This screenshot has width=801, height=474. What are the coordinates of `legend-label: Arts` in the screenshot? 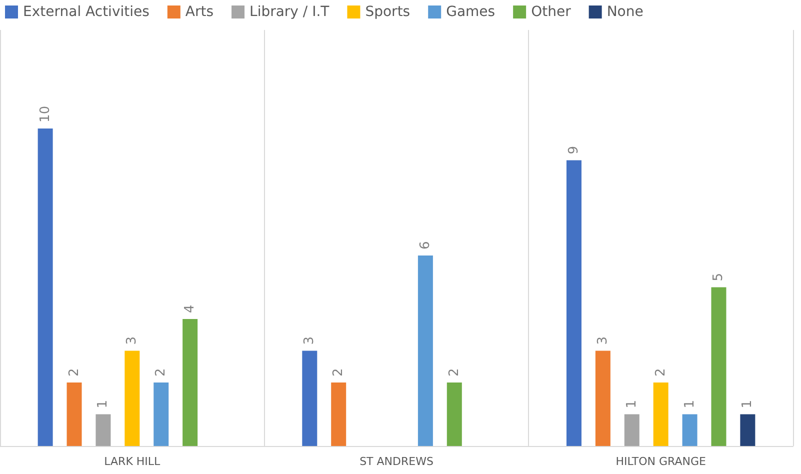 It's located at (199, 12).